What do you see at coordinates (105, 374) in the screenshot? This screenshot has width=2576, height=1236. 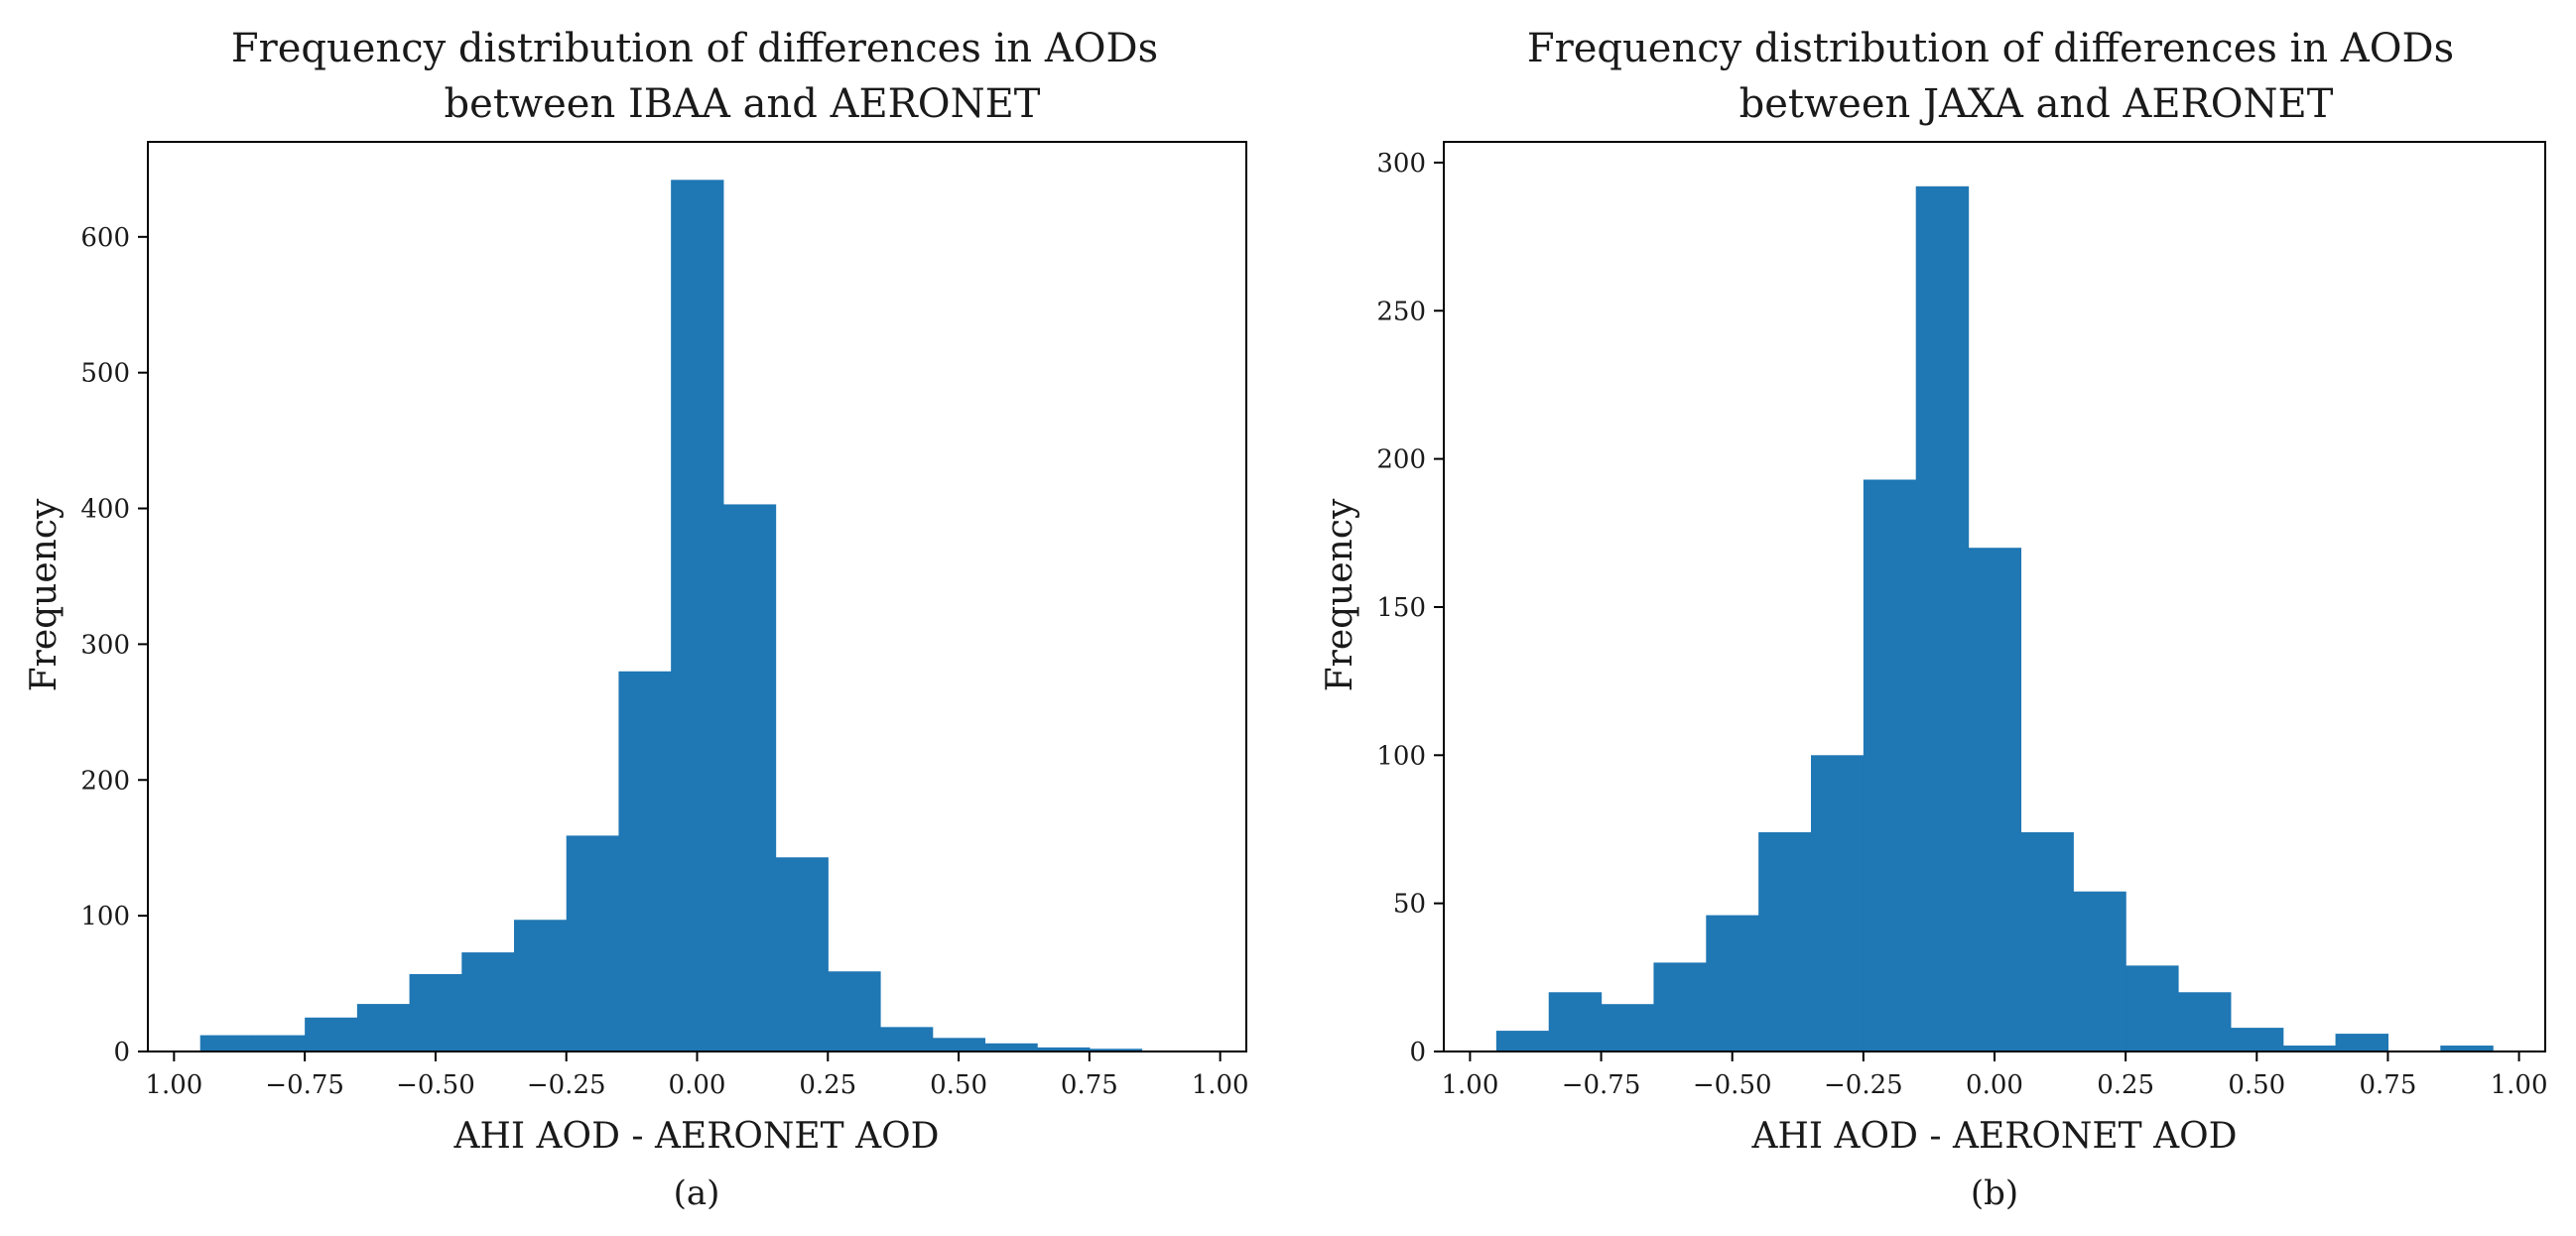 I see `y-tick-label: 500` at bounding box center [105, 374].